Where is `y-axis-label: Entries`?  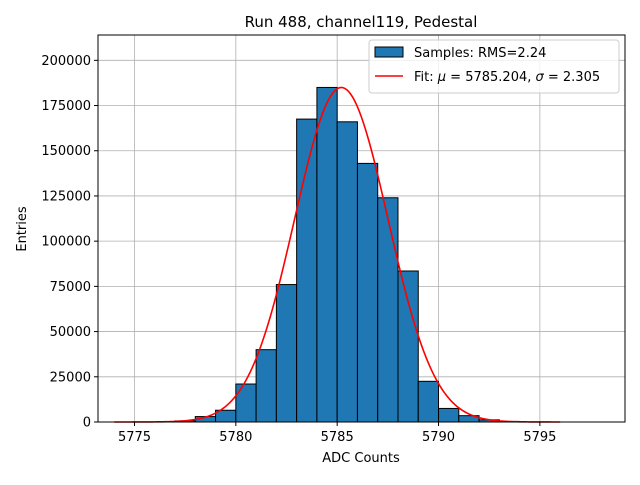
y-axis-label: Entries is located at coordinates (22, 229).